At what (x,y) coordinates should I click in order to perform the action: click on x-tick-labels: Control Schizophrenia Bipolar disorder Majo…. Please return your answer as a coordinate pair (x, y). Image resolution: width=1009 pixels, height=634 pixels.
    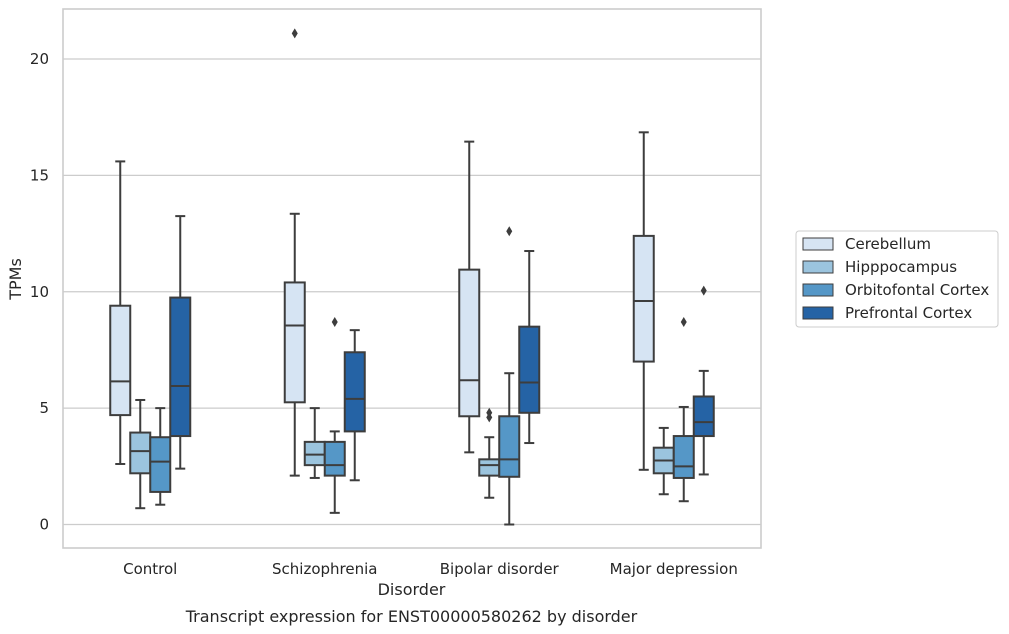
    Looking at the image, I should click on (430, 569).